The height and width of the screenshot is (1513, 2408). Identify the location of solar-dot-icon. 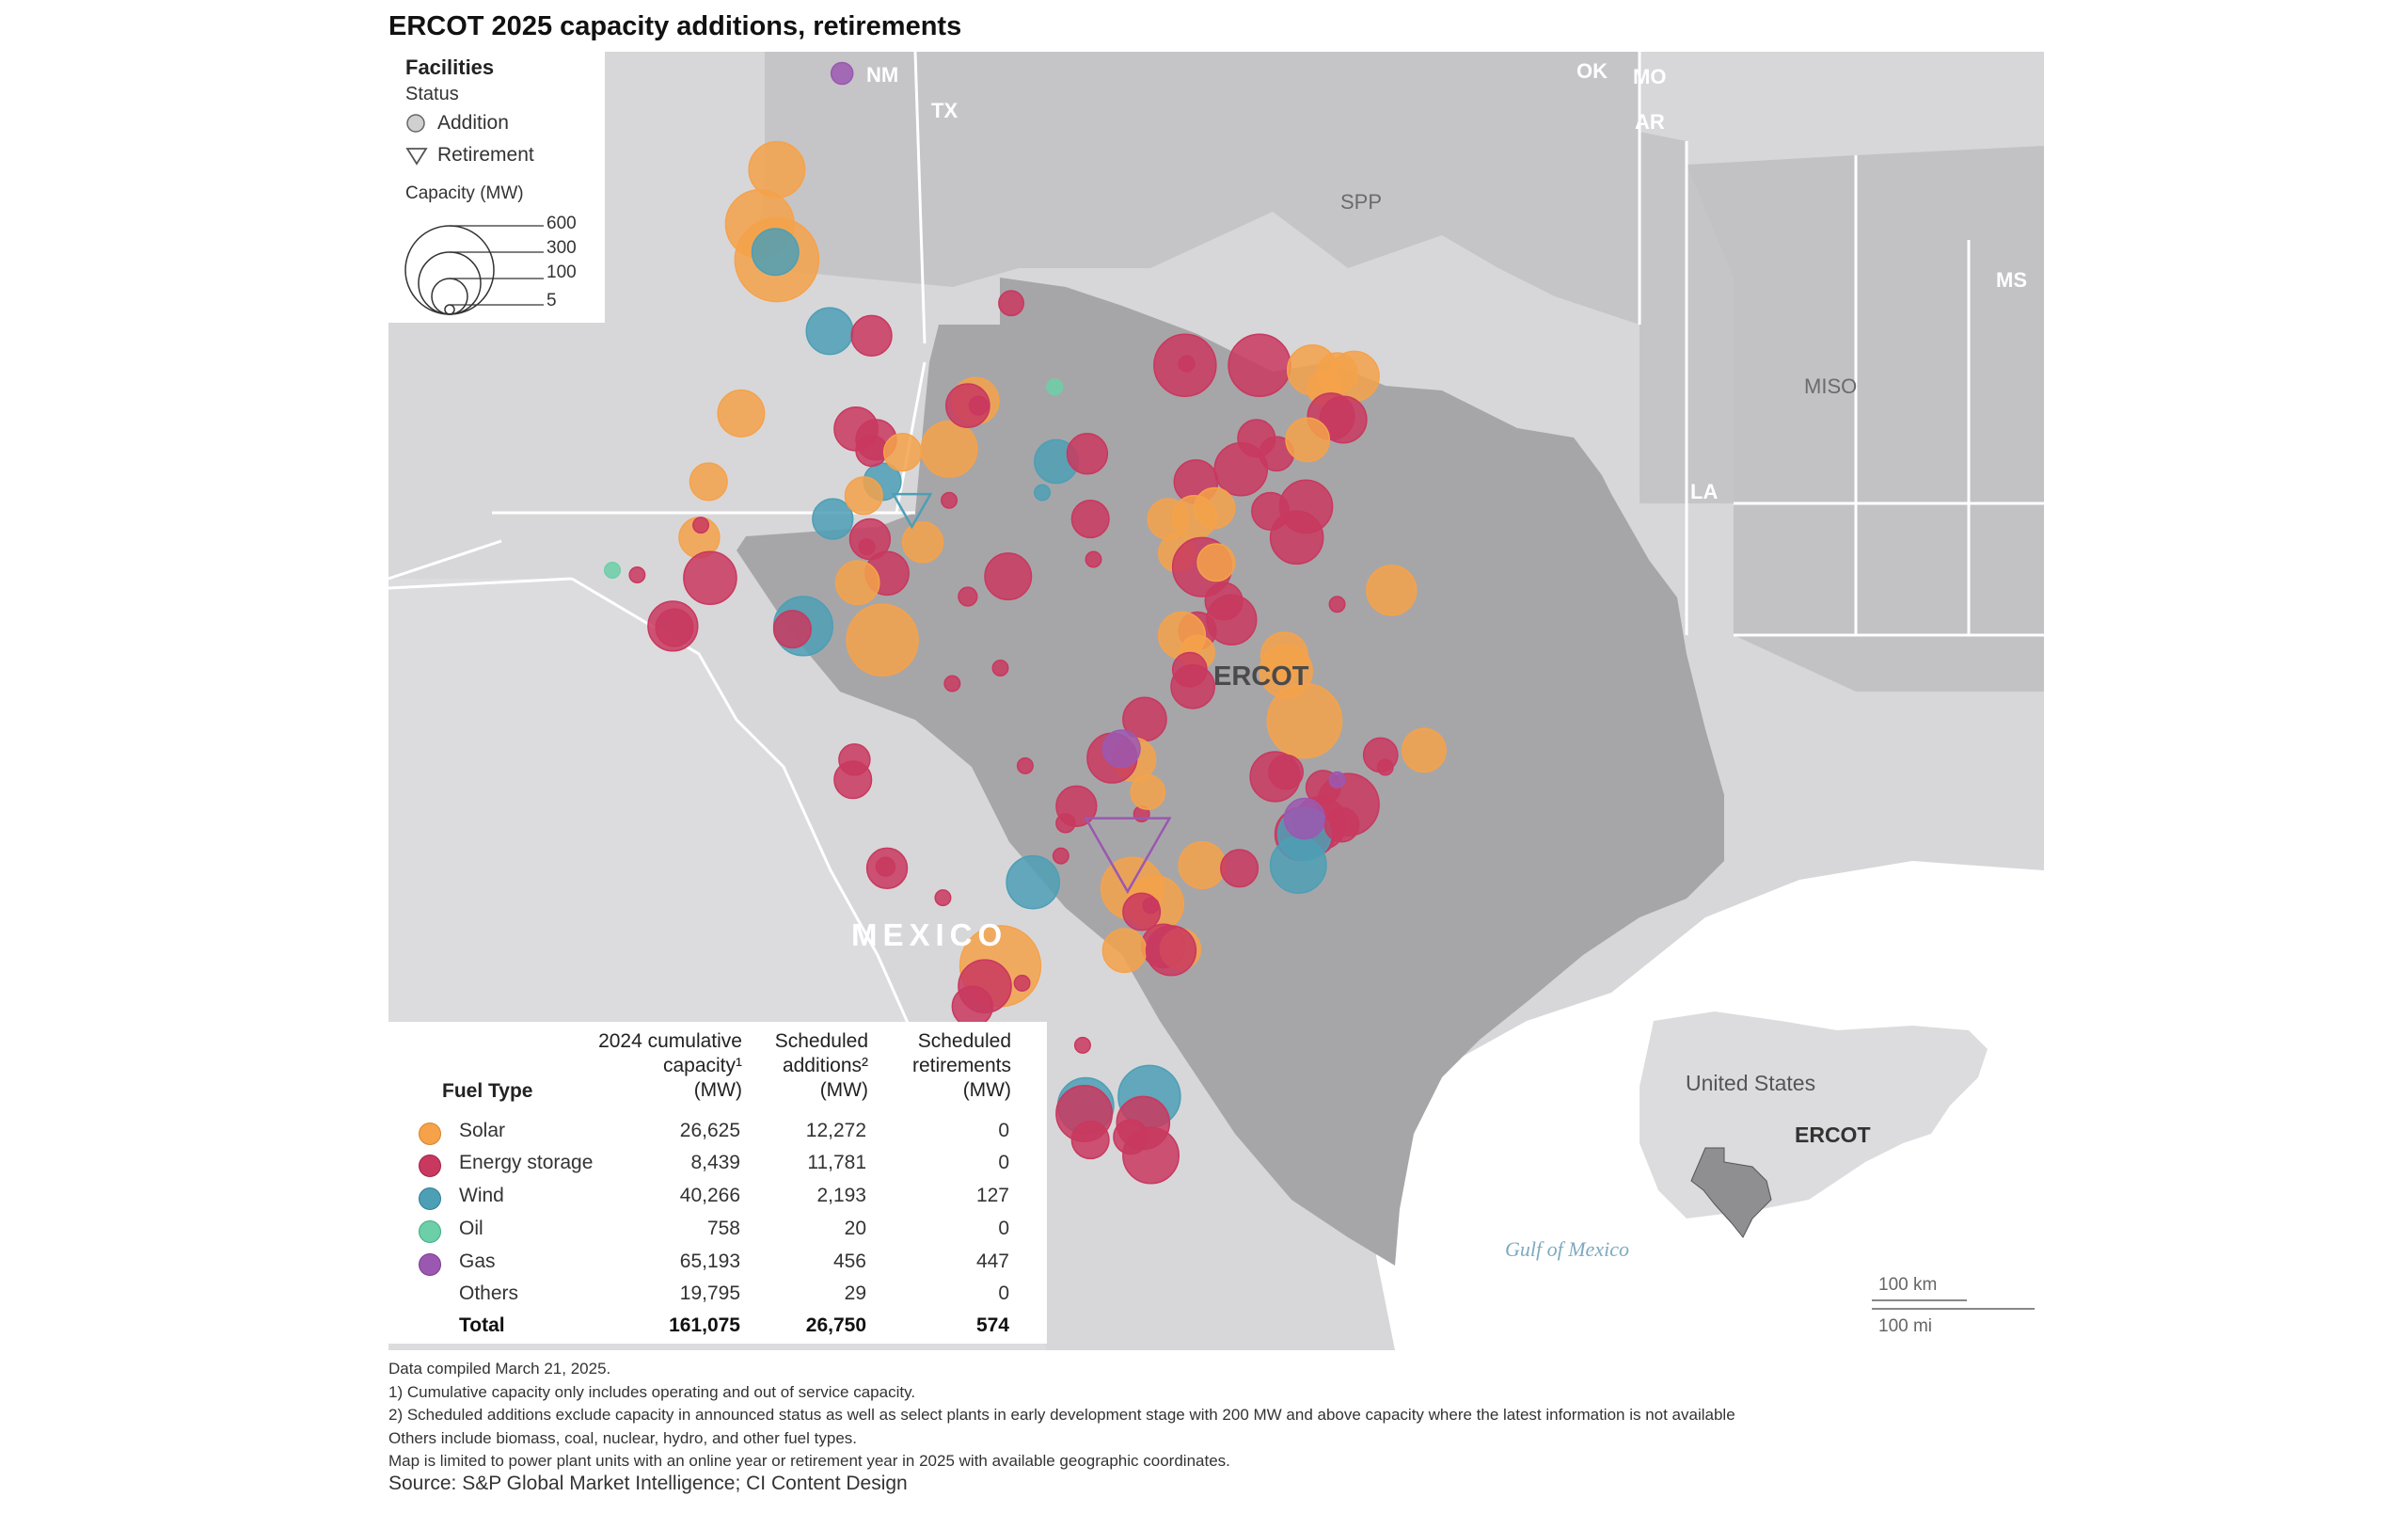
(430, 1134).